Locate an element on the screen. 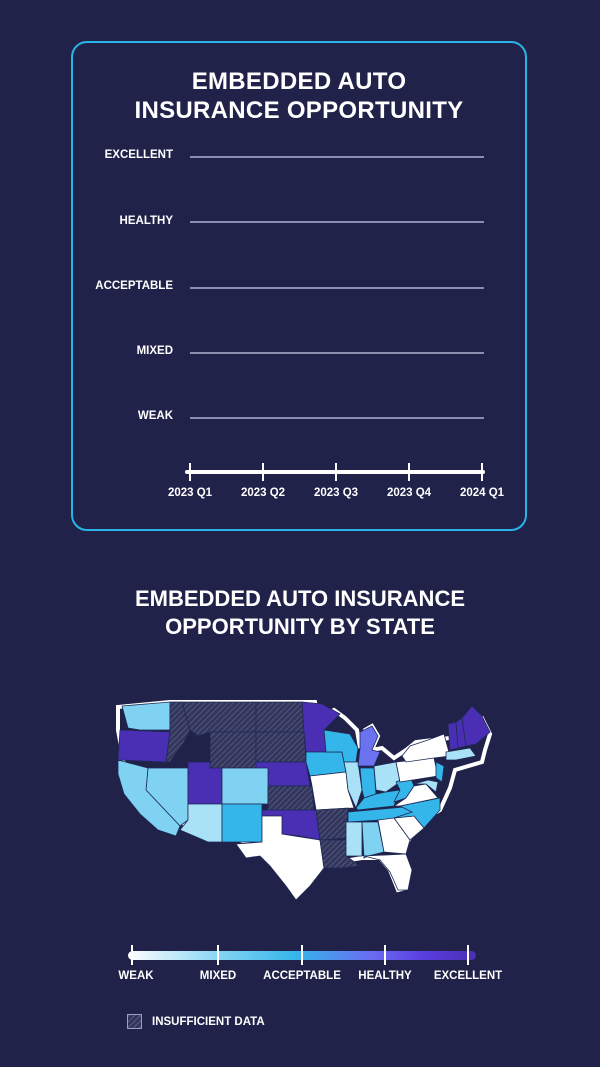 This screenshot has width=600, height=1067. state-ME is located at coordinates (476, 726).